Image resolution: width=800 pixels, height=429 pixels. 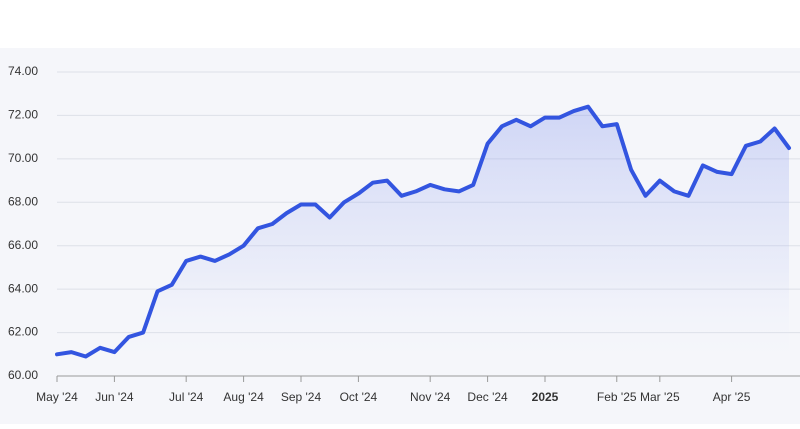 What do you see at coordinates (23, 158) in the screenshot?
I see `y-tick-label: 70.00` at bounding box center [23, 158].